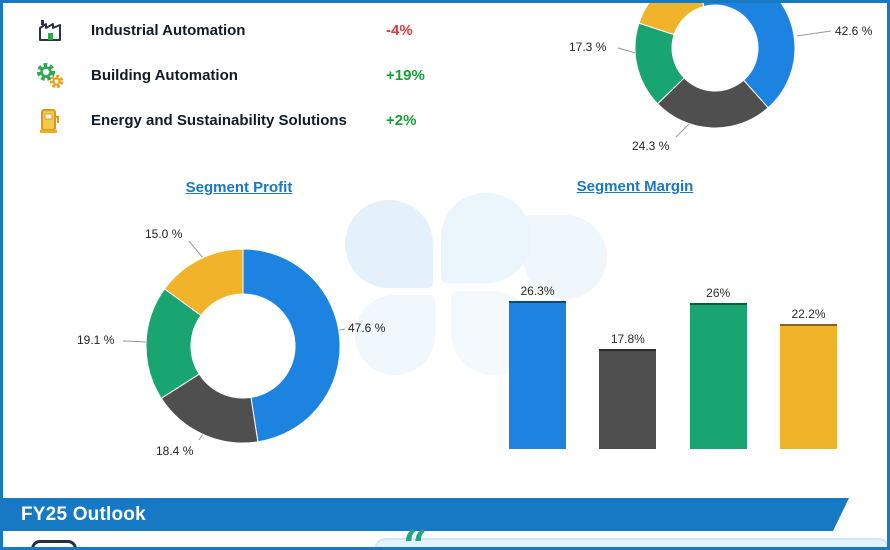 The width and height of the screenshot is (890, 550). I want to click on segment-name: Industrial Automation, so click(168, 30).